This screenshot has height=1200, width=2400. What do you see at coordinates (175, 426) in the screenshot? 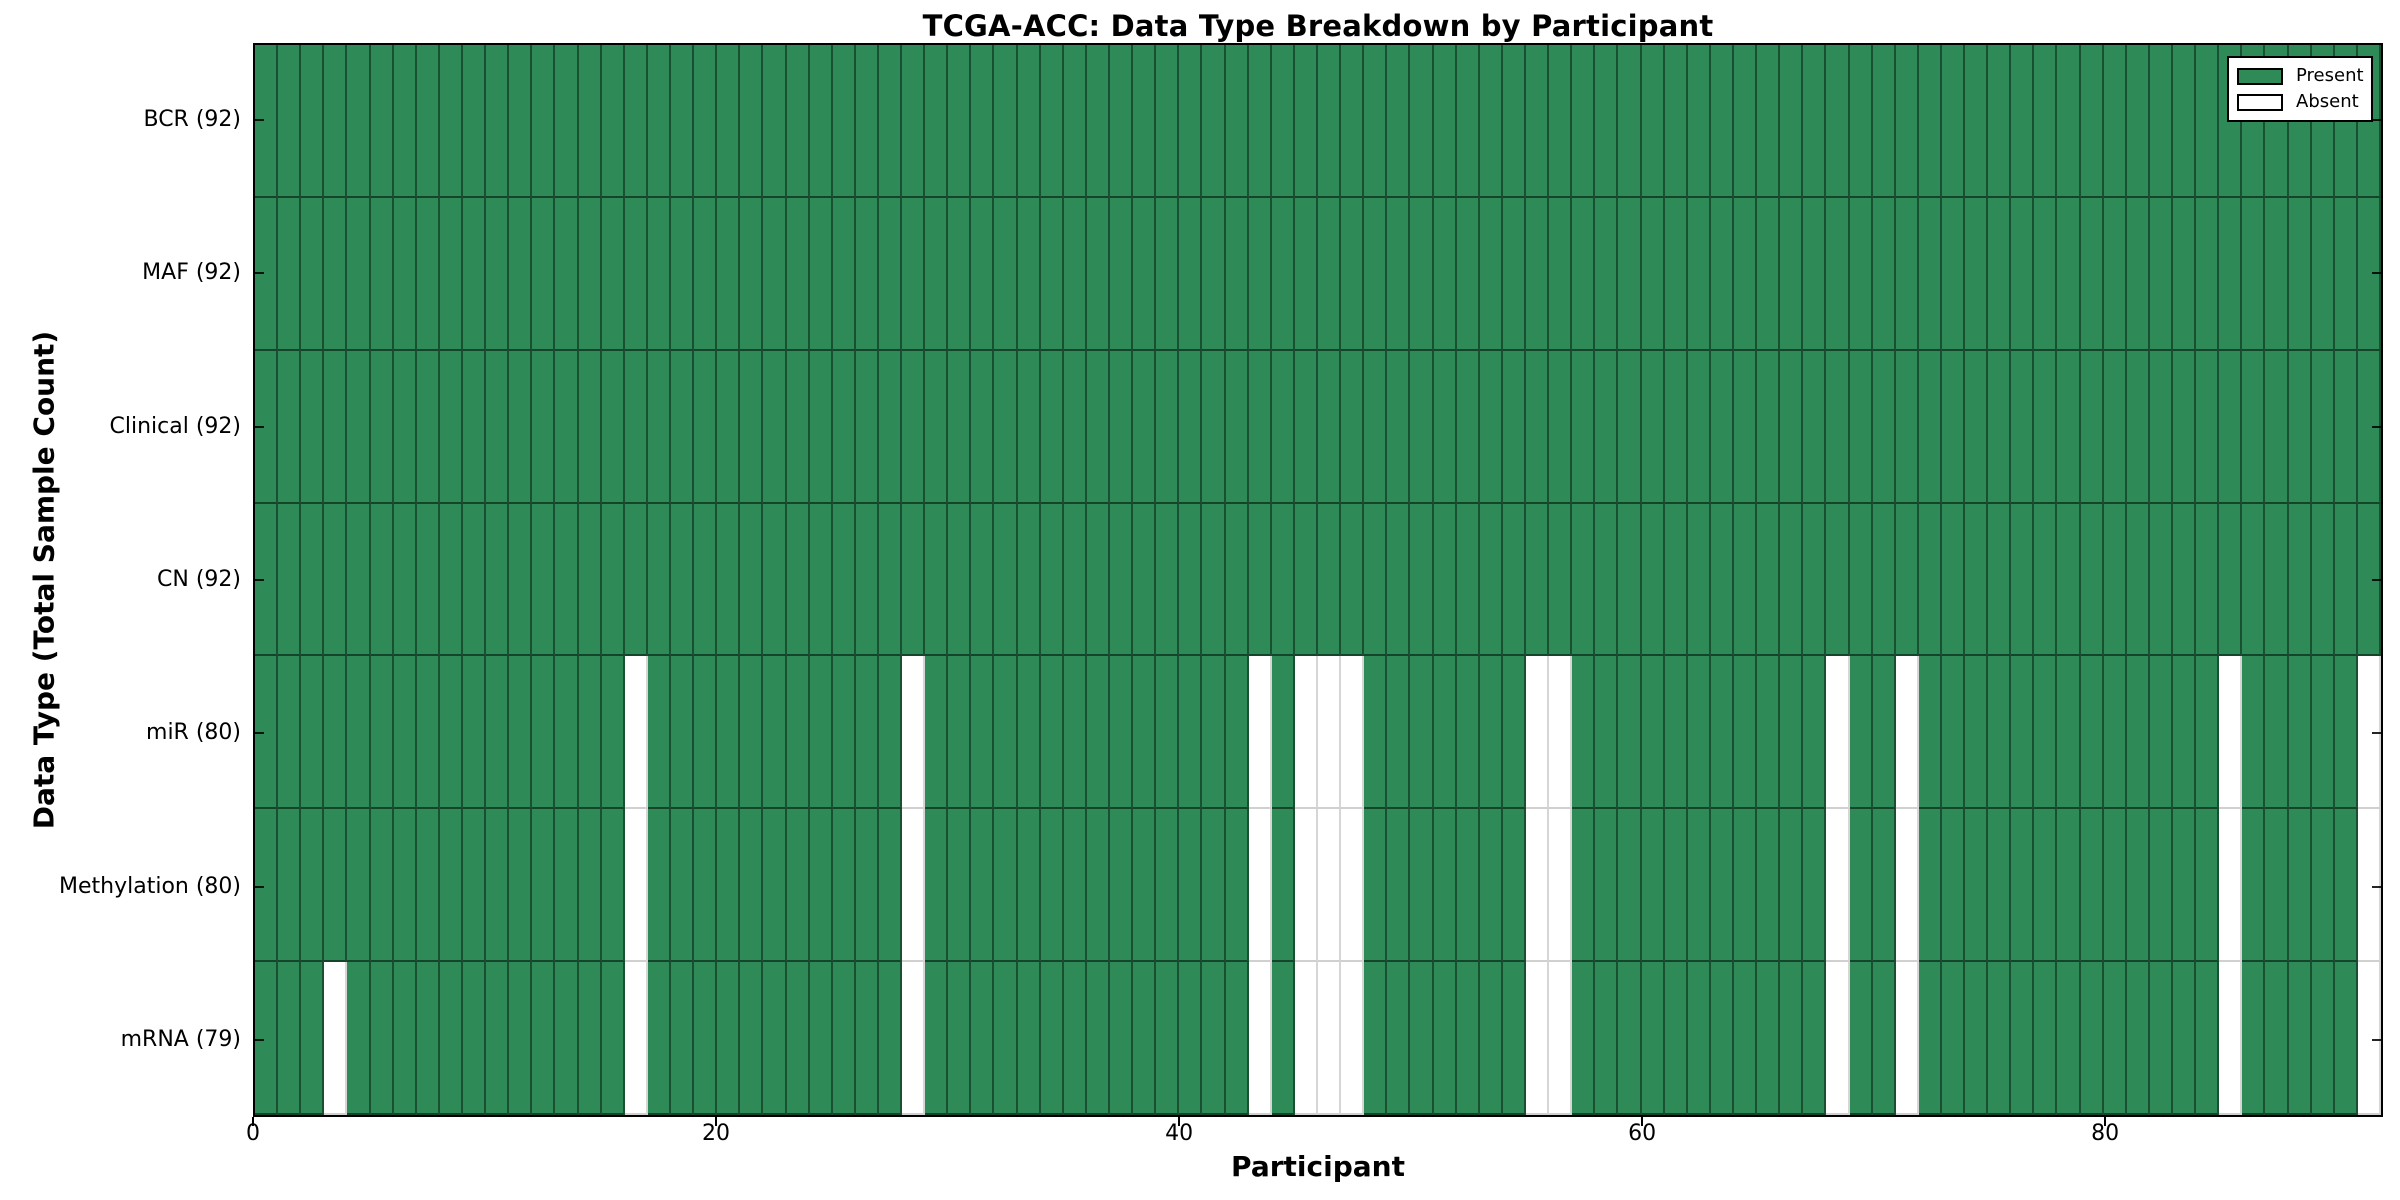
I see `y-tick-label: Clinical (92)` at bounding box center [175, 426].